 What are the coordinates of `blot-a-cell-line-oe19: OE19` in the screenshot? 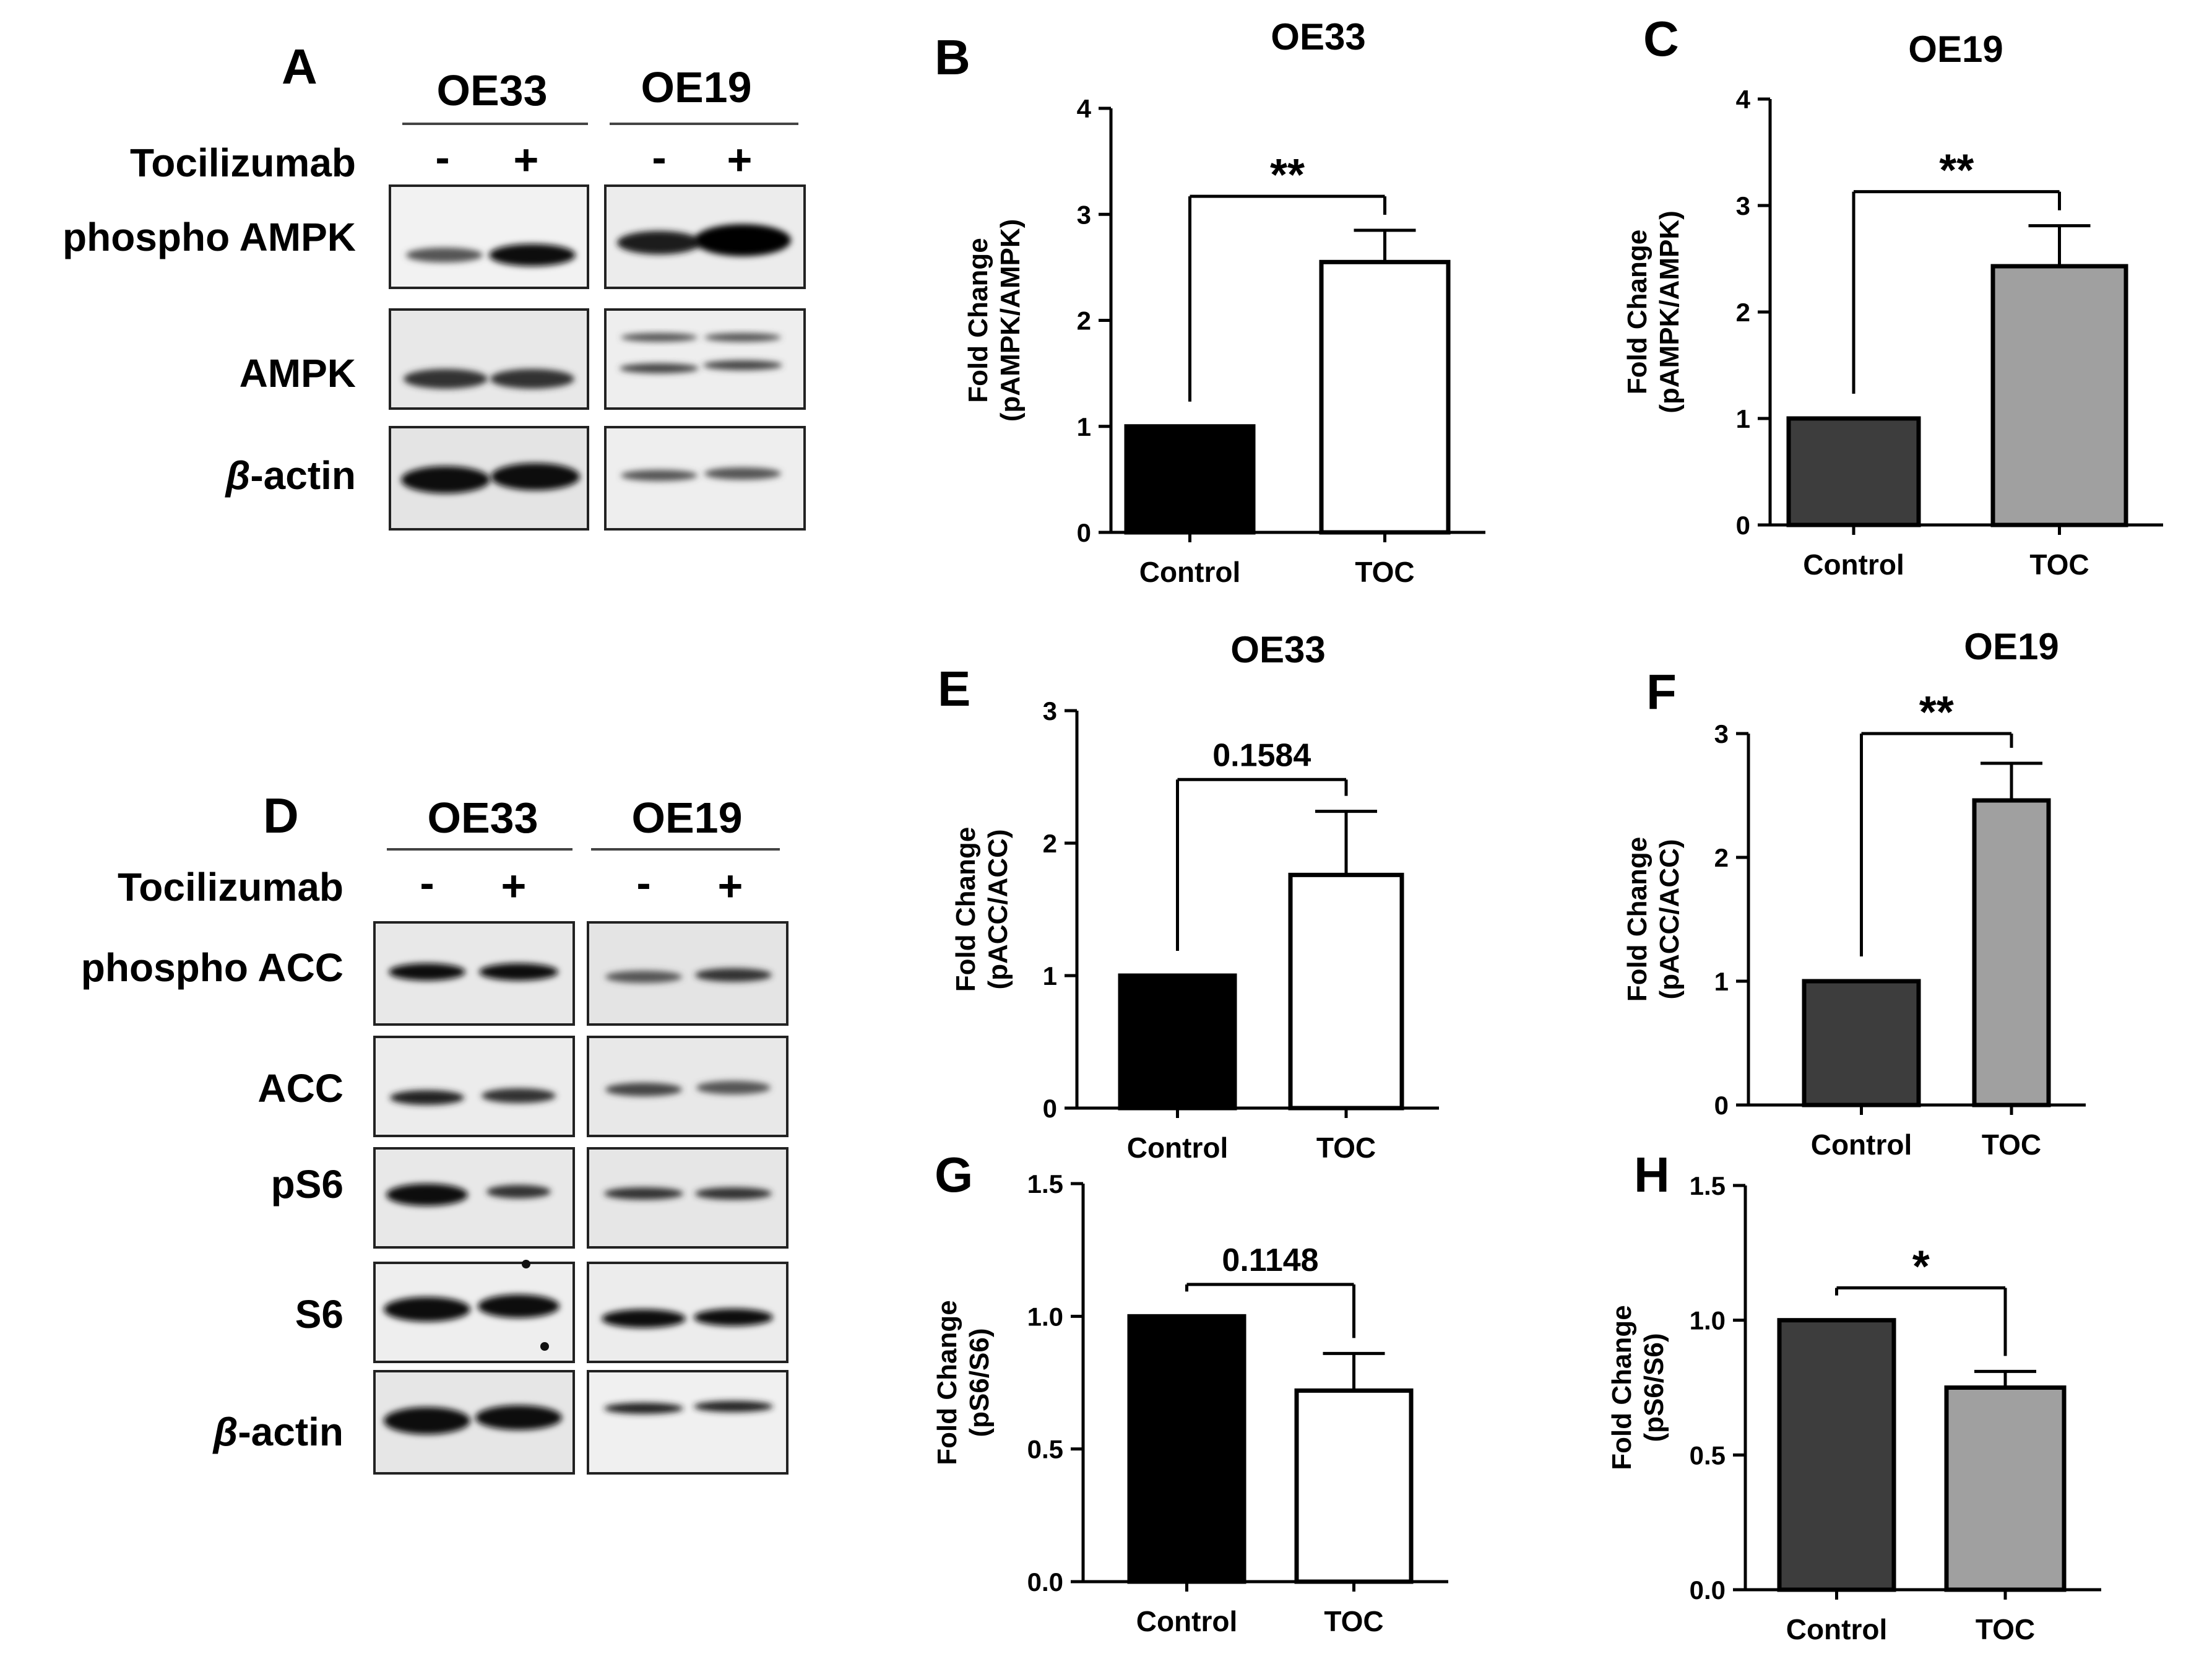 It's located at (696, 87).